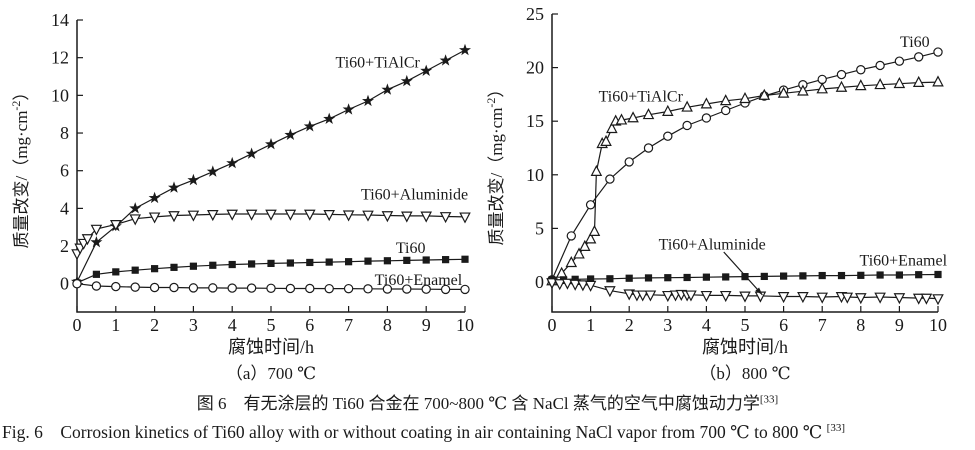  I want to click on chart-subtitle: （a）700 ℃, so click(271, 373).